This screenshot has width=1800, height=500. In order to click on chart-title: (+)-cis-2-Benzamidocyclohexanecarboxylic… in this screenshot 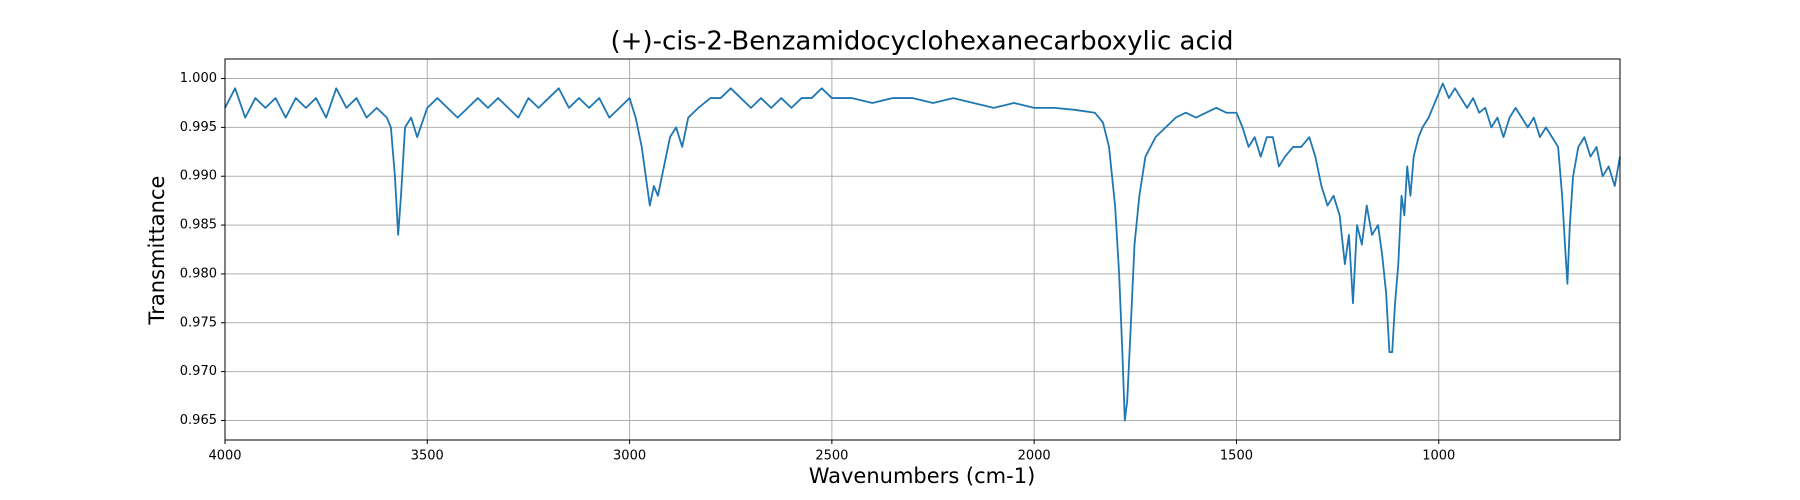, I will do `click(922, 42)`.